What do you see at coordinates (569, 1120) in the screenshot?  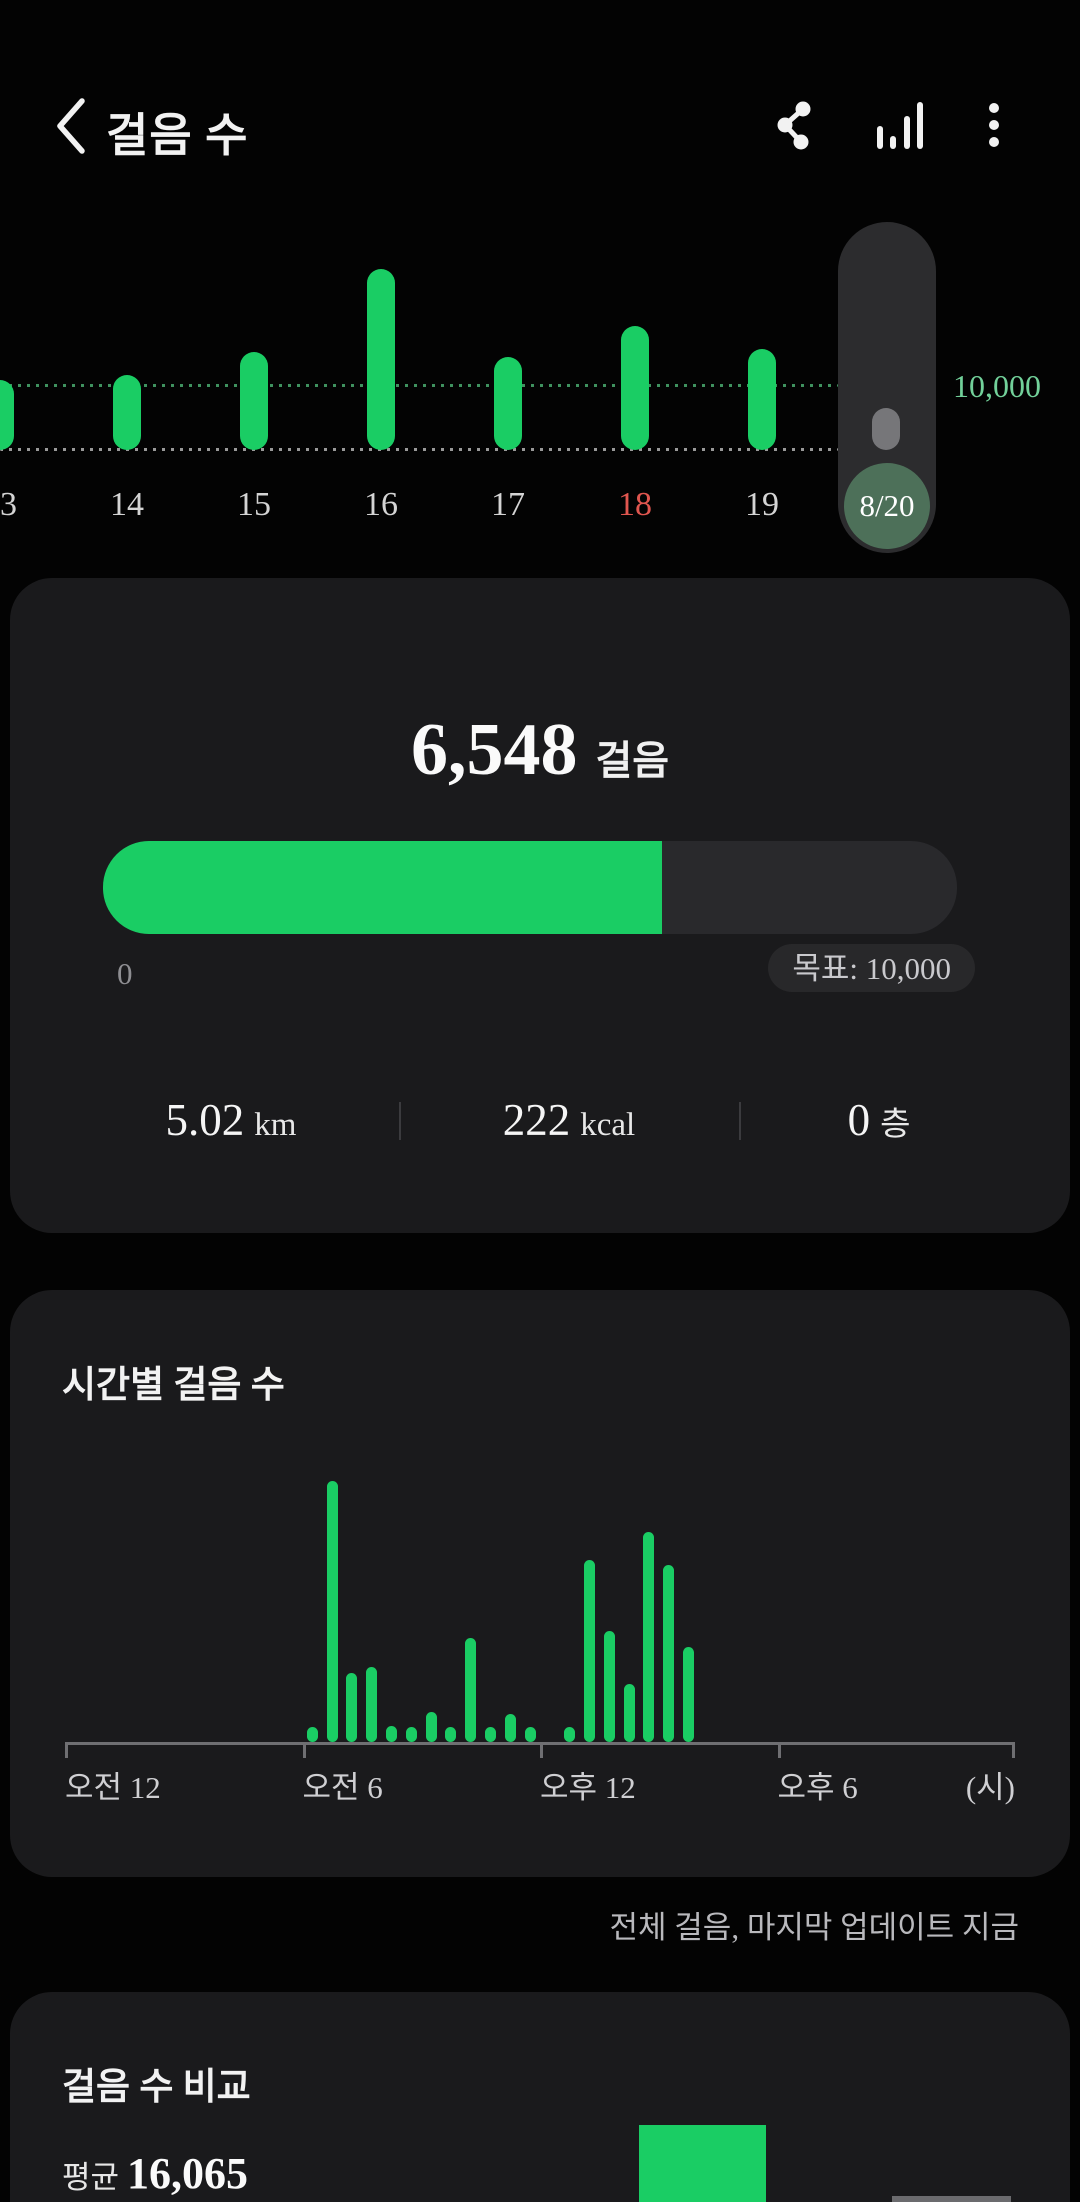 I see `metric-kcal: 222 kcal` at bounding box center [569, 1120].